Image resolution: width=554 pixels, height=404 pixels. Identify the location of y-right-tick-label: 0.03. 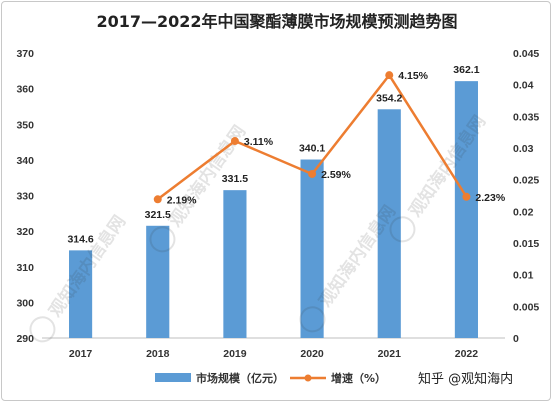
(523, 149).